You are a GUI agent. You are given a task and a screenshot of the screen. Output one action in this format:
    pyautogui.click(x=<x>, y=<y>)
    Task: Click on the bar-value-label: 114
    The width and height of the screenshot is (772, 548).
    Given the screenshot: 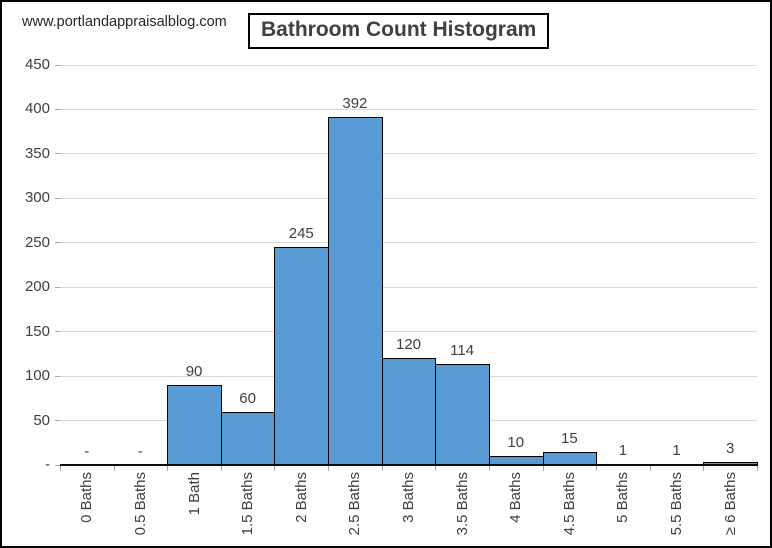 What is the action you would take?
    pyautogui.click(x=462, y=350)
    